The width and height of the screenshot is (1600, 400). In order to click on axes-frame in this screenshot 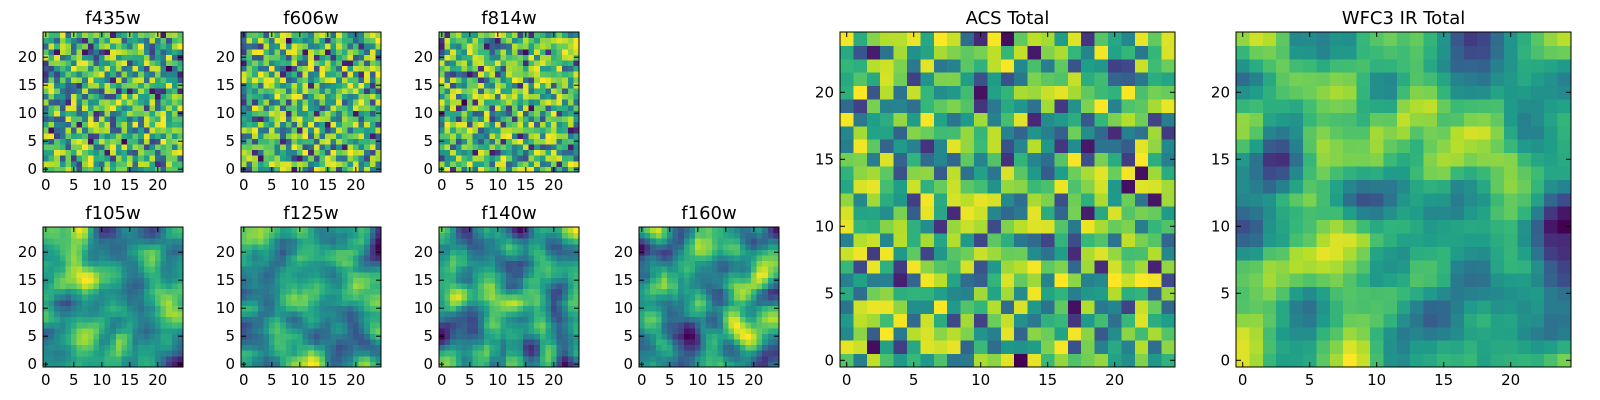, I will do `click(709, 297)`.